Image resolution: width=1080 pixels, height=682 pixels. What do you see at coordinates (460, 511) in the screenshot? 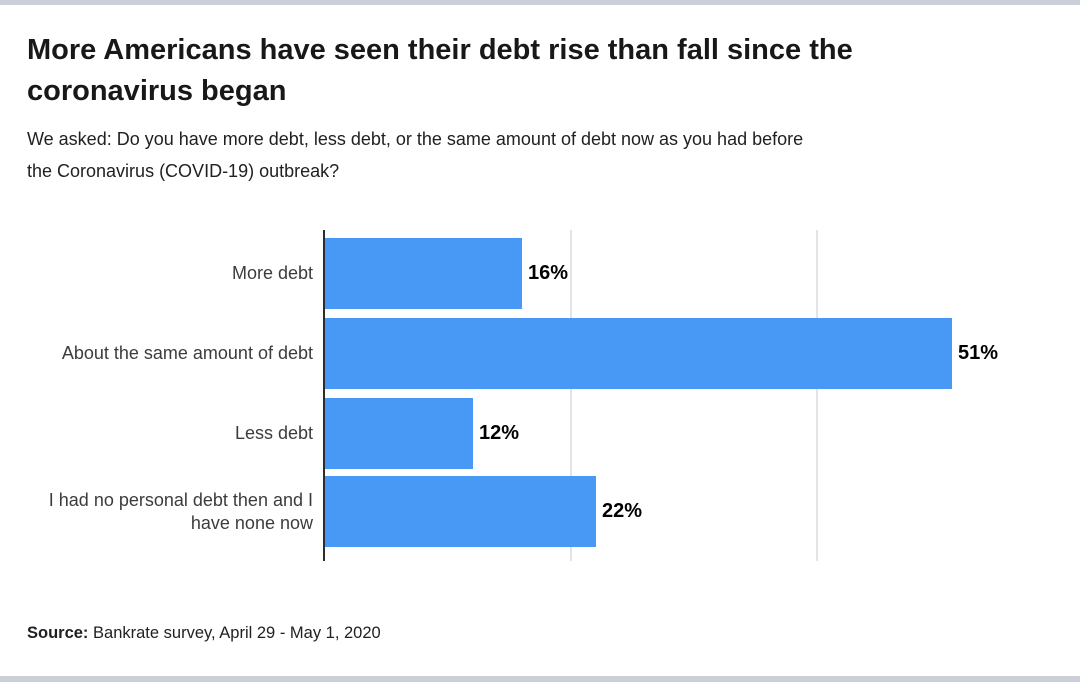
I see `bar-i-had-no-personal-debt-then-and-i-have-none-now` at bounding box center [460, 511].